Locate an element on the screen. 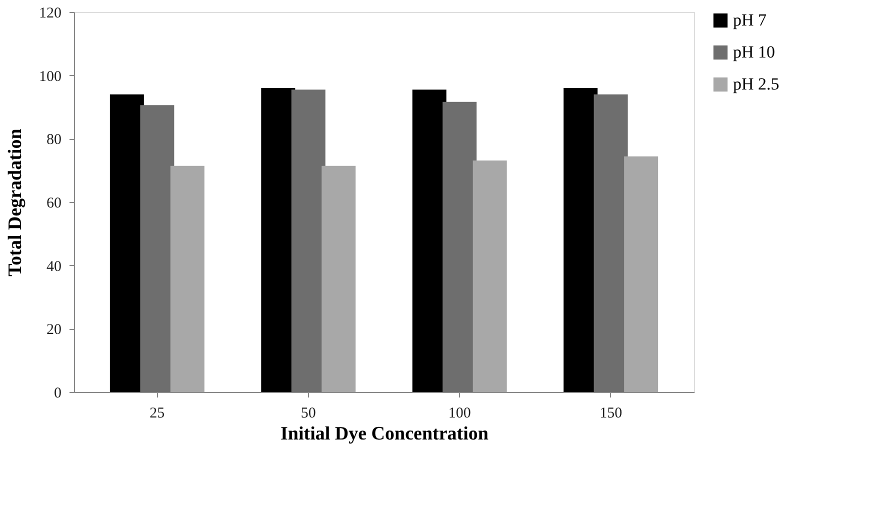 The height and width of the screenshot is (524, 896). x-axis-title: Initial Dye Concentration is located at coordinates (384, 434).